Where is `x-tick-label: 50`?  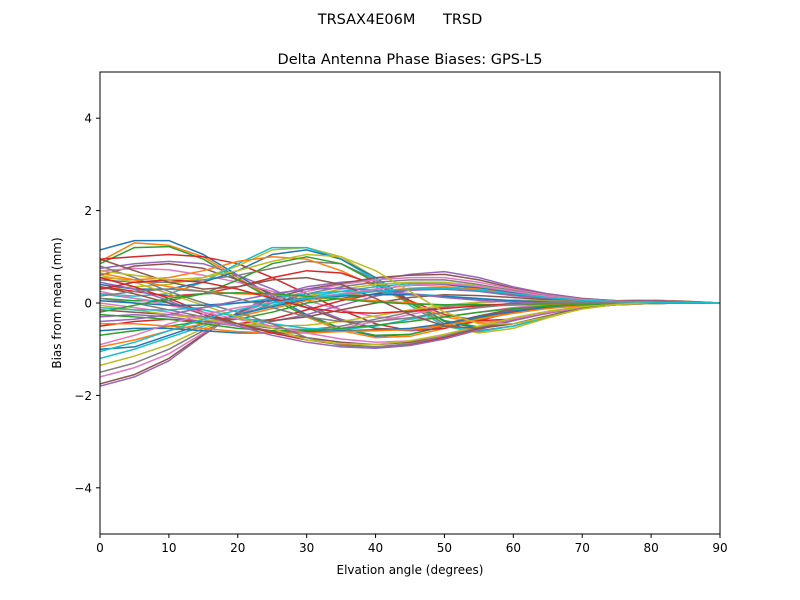 x-tick-label: 50 is located at coordinates (444, 548).